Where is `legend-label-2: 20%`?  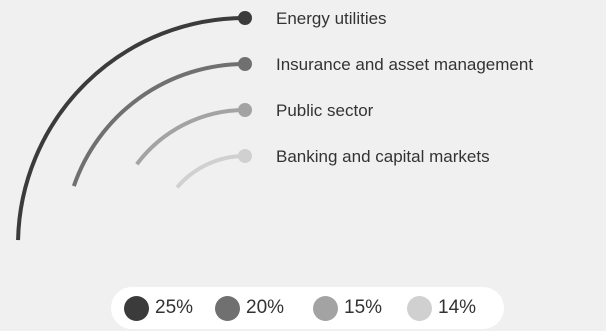
legend-label-2: 20% is located at coordinates (265, 307).